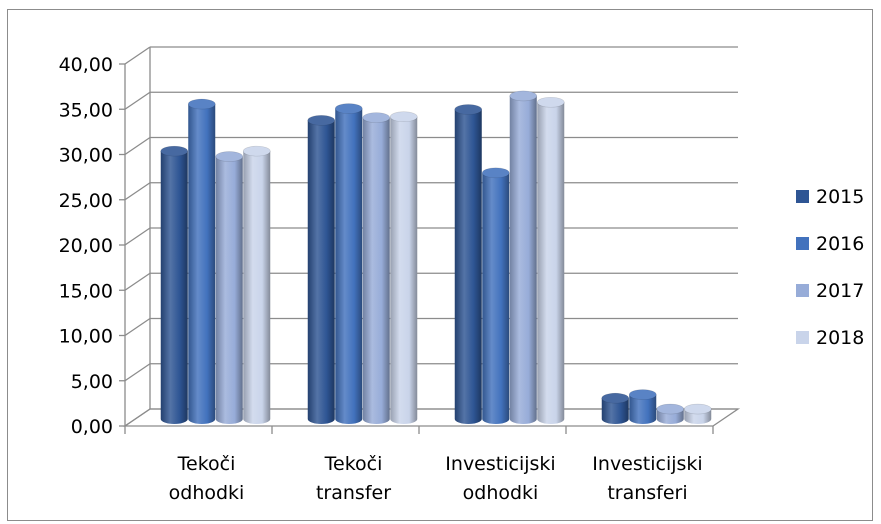 The width and height of the screenshot is (881, 524). Describe the element at coordinates (353, 493) in the screenshot. I see `x-category-label: transfer` at that location.